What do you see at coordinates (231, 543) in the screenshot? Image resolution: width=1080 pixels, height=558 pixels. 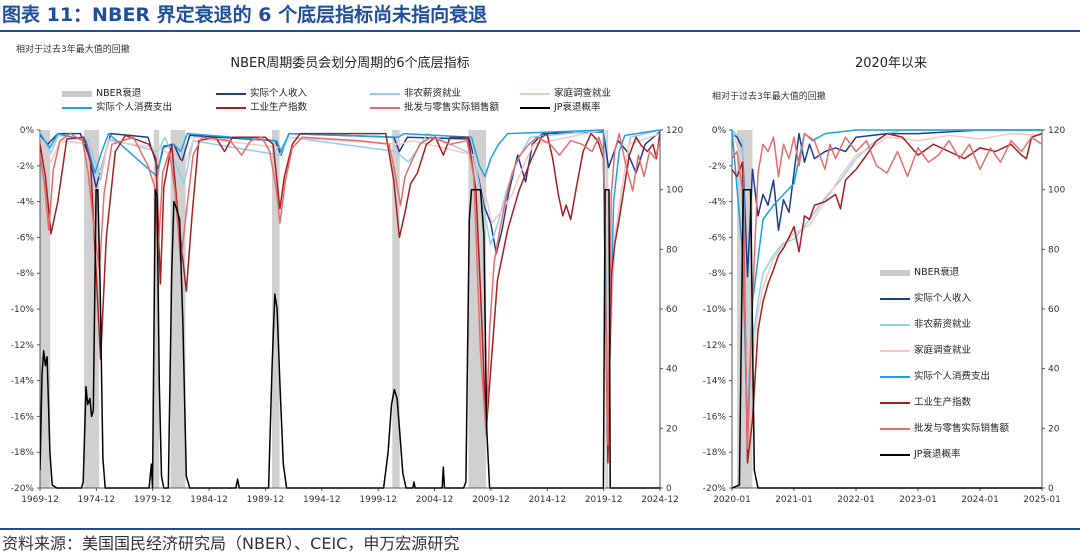 I see `source-note: 资料来源：美国国民经济研究局（NBER）、CEIC，申万宏源研究` at bounding box center [231, 543].